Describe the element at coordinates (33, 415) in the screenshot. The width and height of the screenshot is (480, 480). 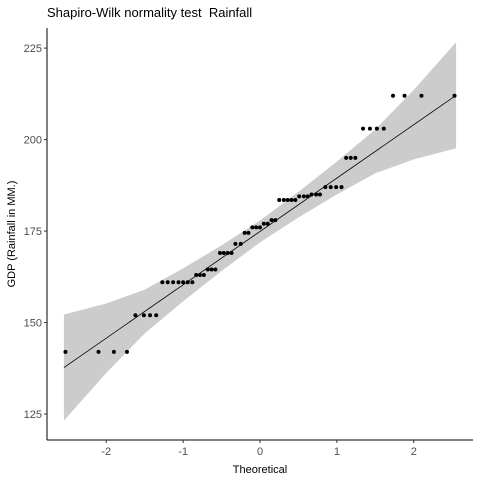
I see `y-tick-label: 125` at that location.